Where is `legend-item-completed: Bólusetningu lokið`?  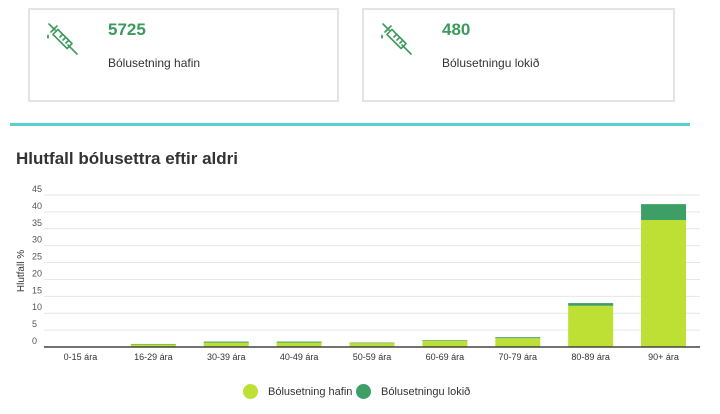
legend-item-completed: Bólusetningu lokið is located at coordinates (413, 391).